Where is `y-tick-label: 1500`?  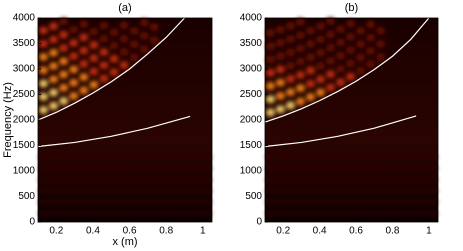
y-tick-label: 1500 is located at coordinates (251, 145).